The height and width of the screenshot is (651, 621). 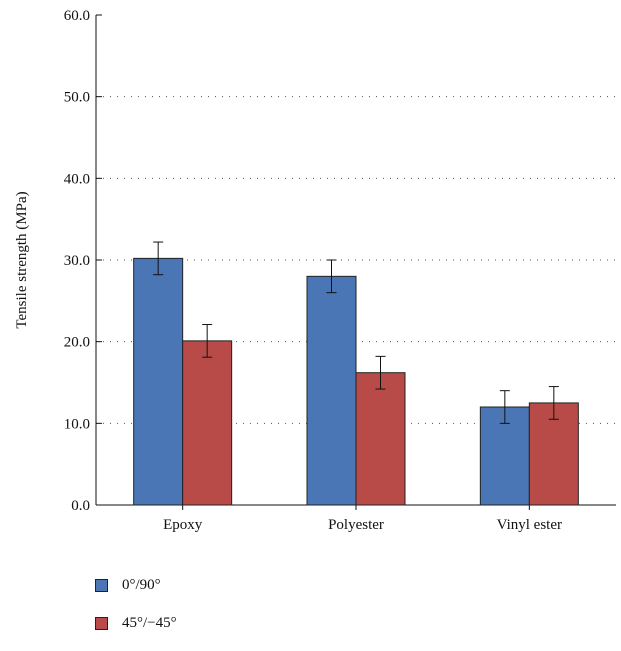 What do you see at coordinates (183, 525) in the screenshot?
I see `x-tick-label-0: Epoxy` at bounding box center [183, 525].